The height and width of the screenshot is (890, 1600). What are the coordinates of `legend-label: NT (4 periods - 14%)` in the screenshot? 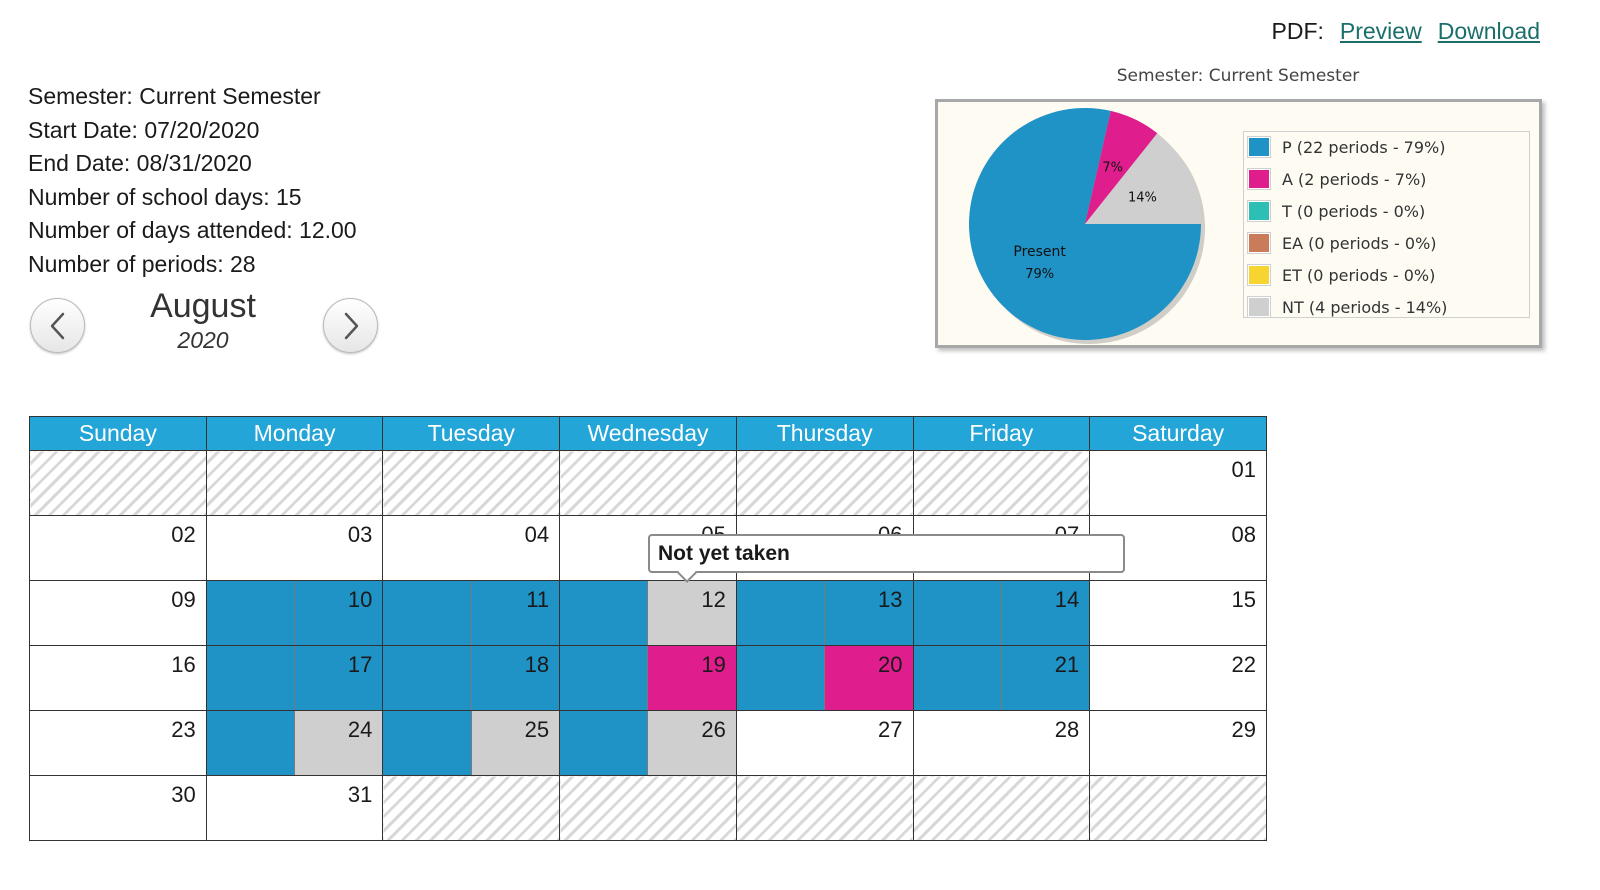 It's located at (1365, 307).